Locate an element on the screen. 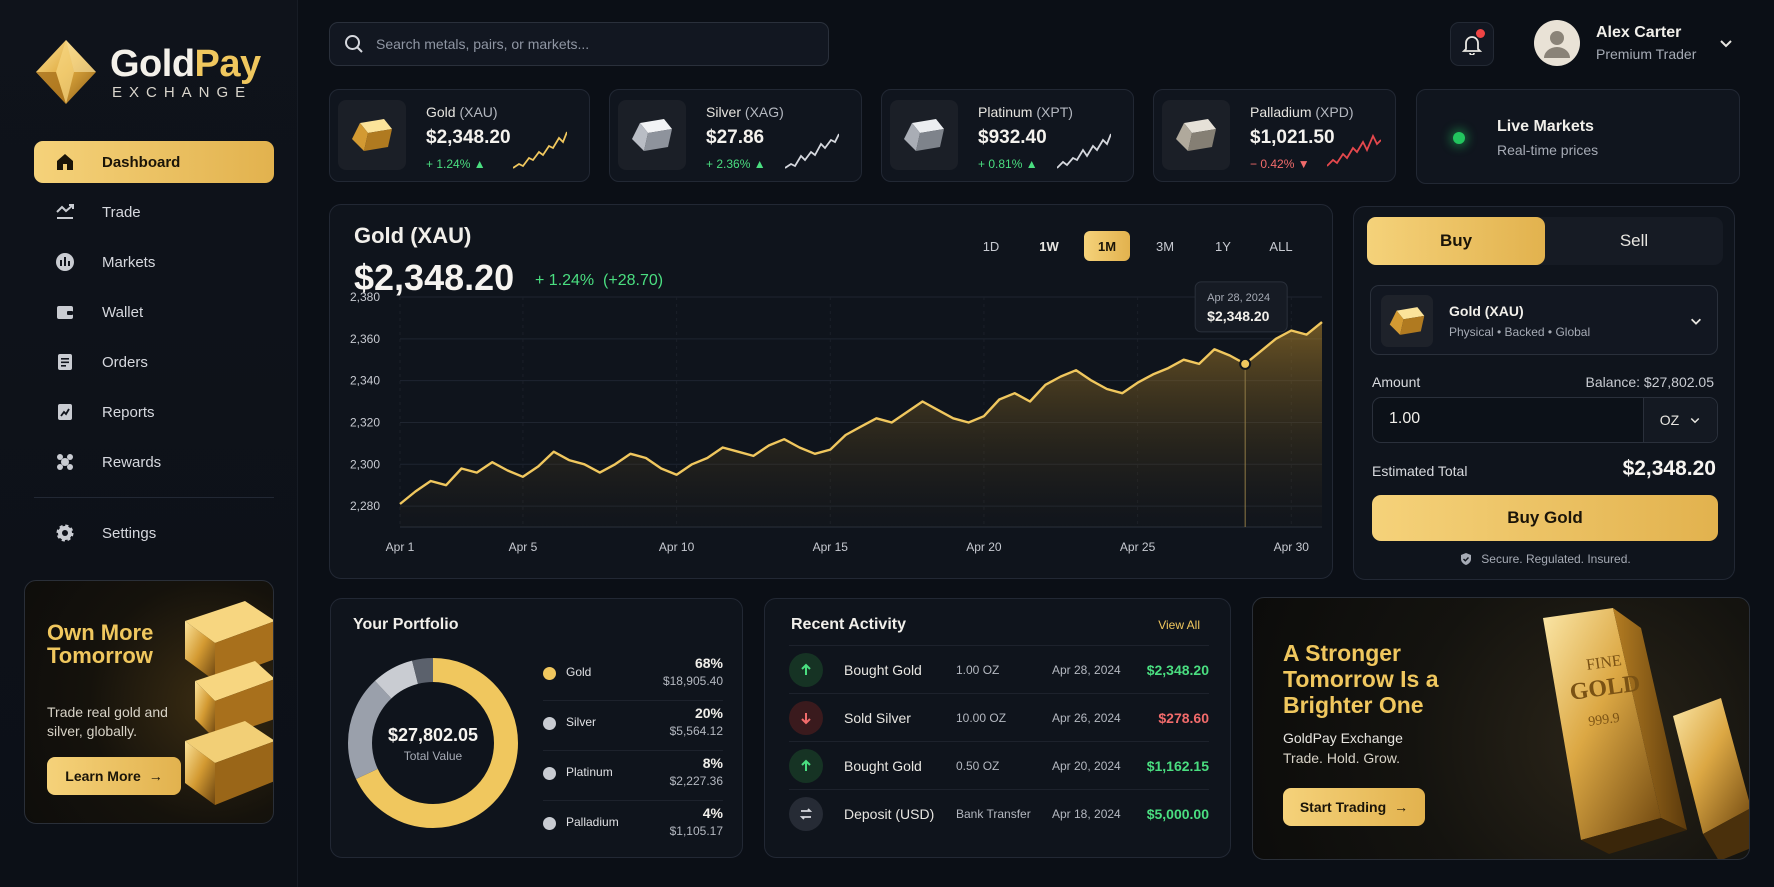  triangle-down-icon: ▼ is located at coordinates (1303, 164).